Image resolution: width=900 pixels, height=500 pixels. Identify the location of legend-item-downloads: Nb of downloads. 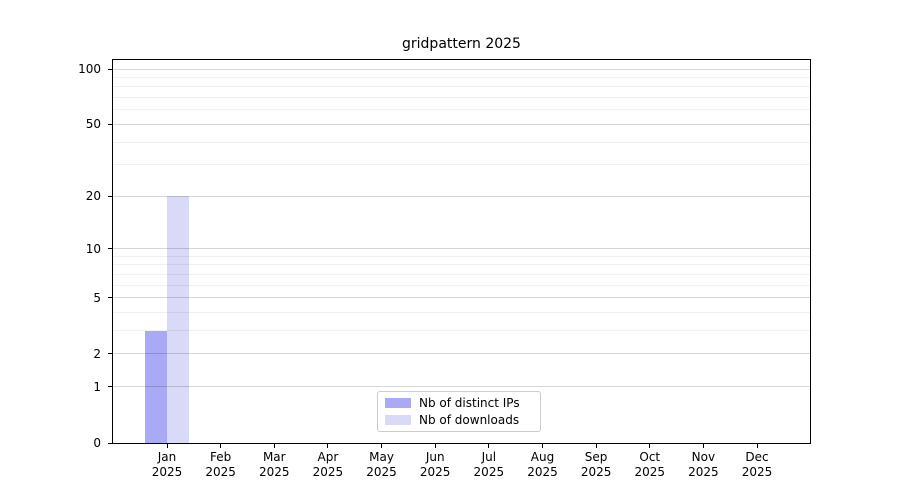
(462, 420).